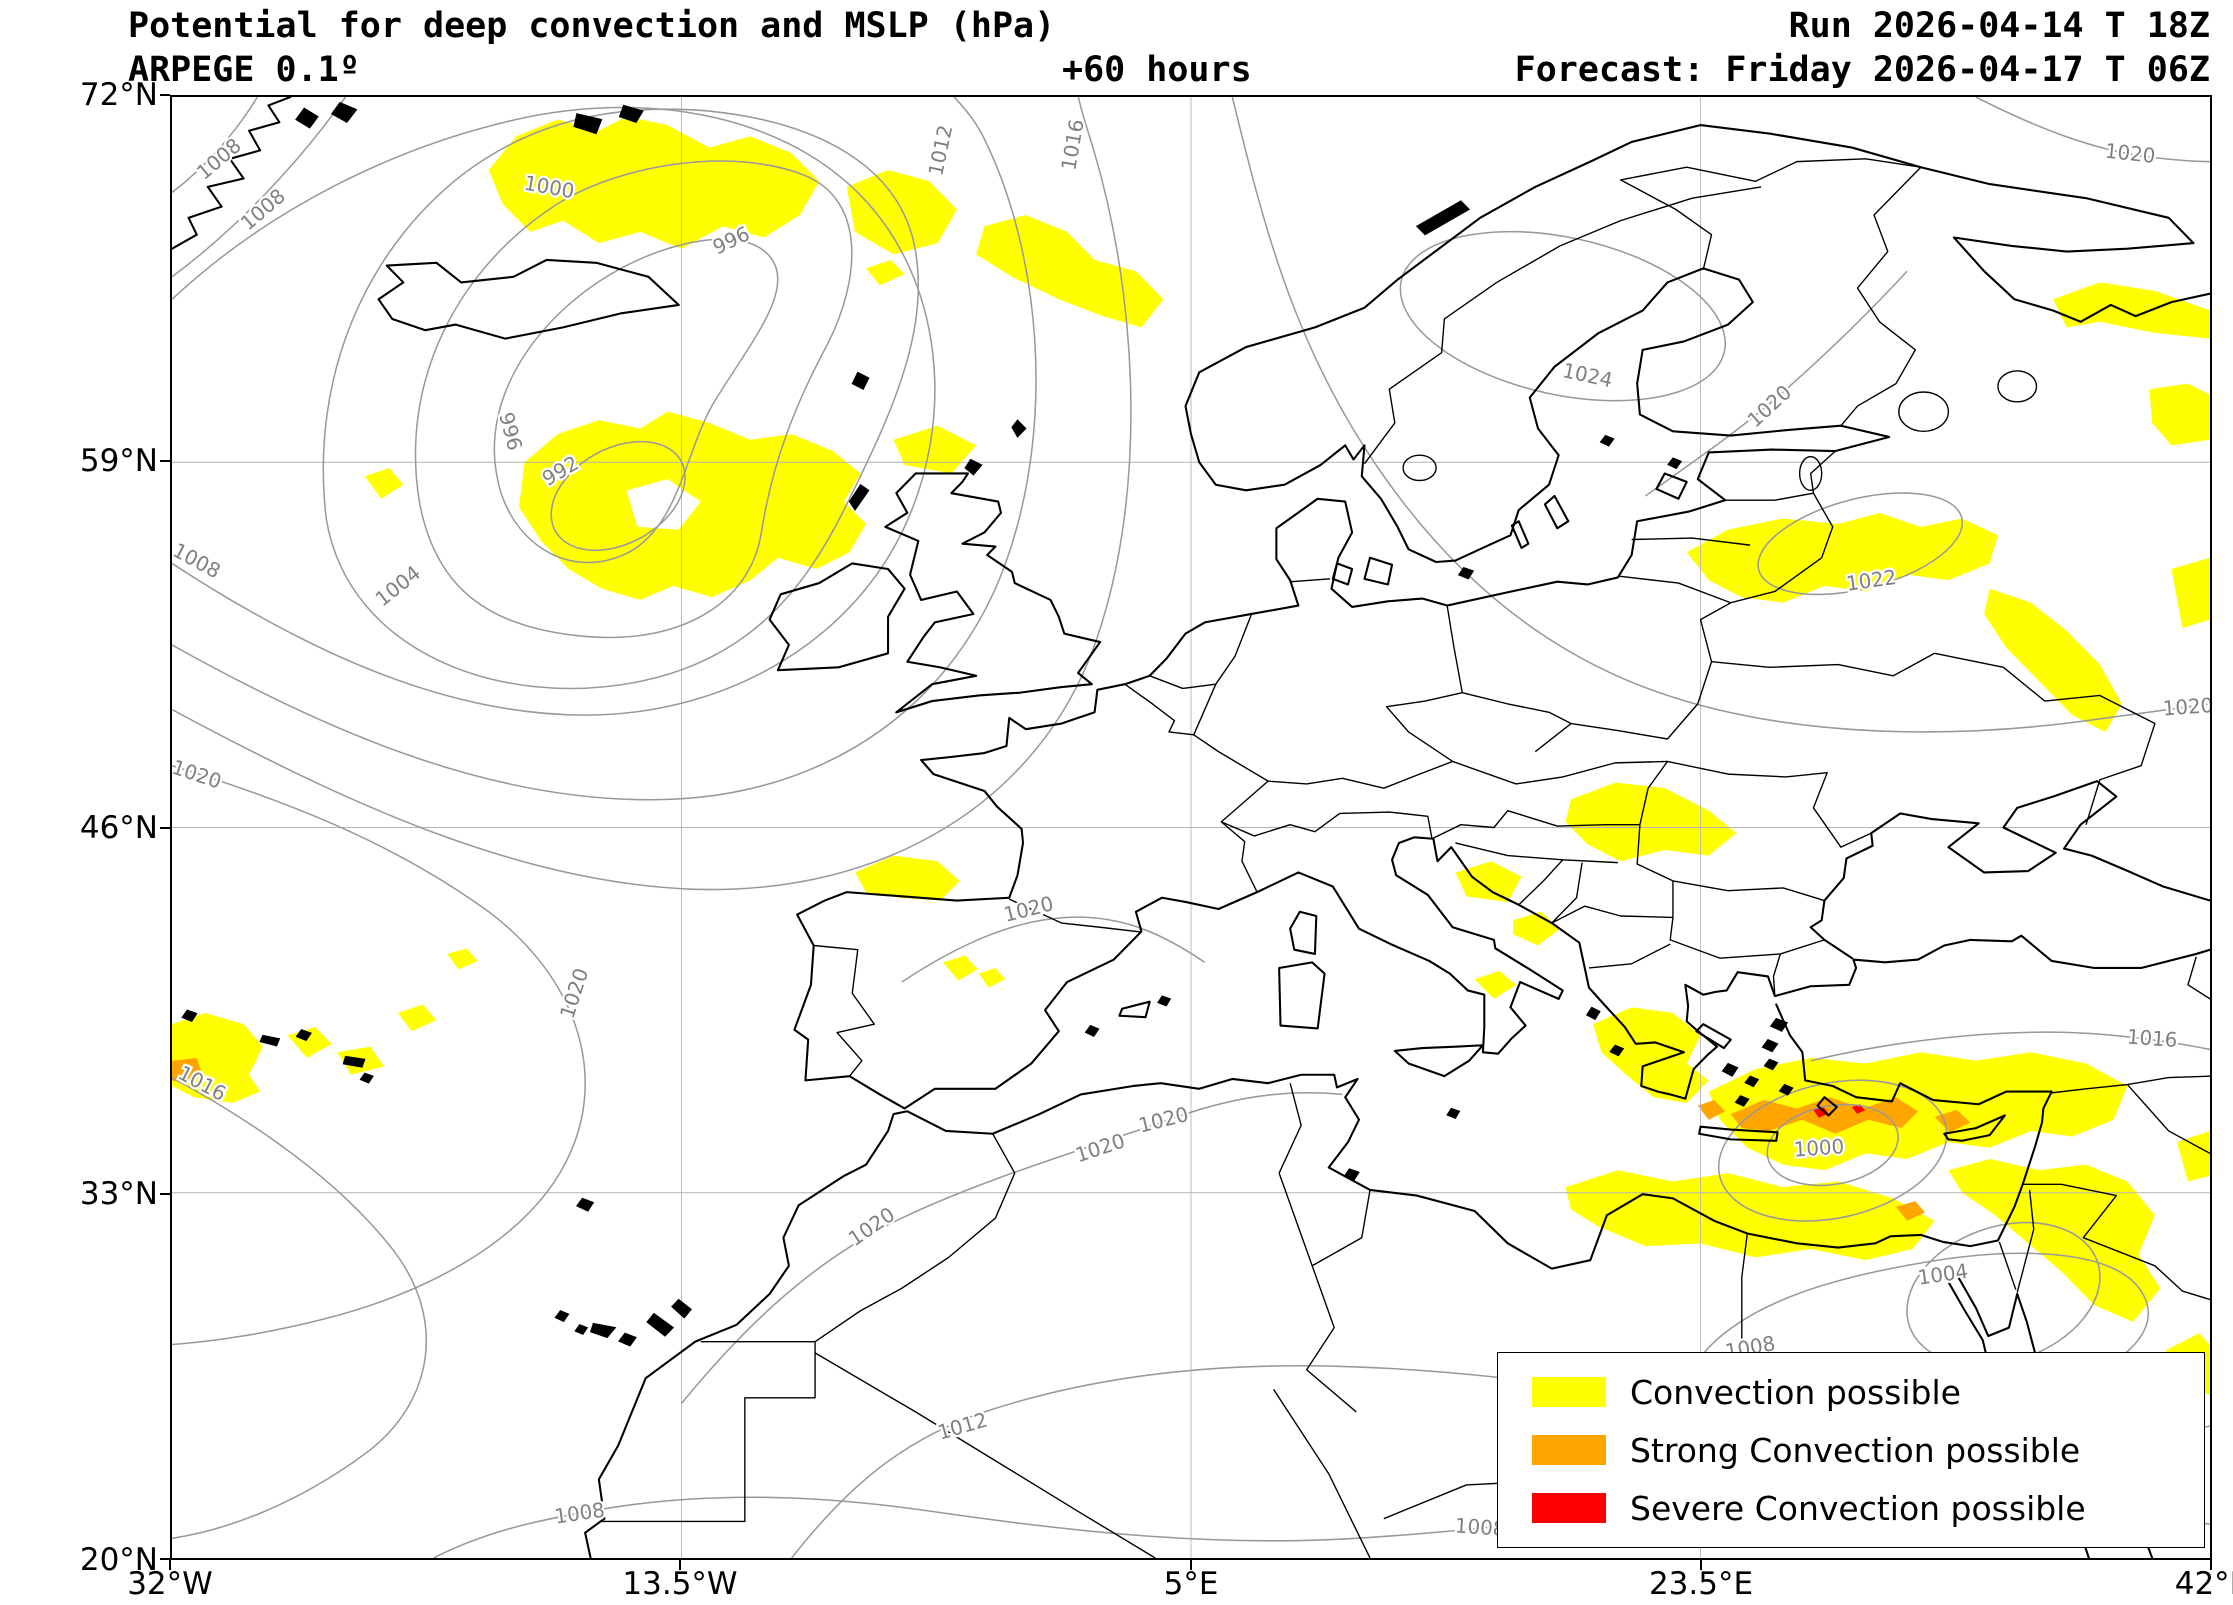  Describe the element at coordinates (118, 1194) in the screenshot. I see `lat-label-33n: 33°N` at that location.